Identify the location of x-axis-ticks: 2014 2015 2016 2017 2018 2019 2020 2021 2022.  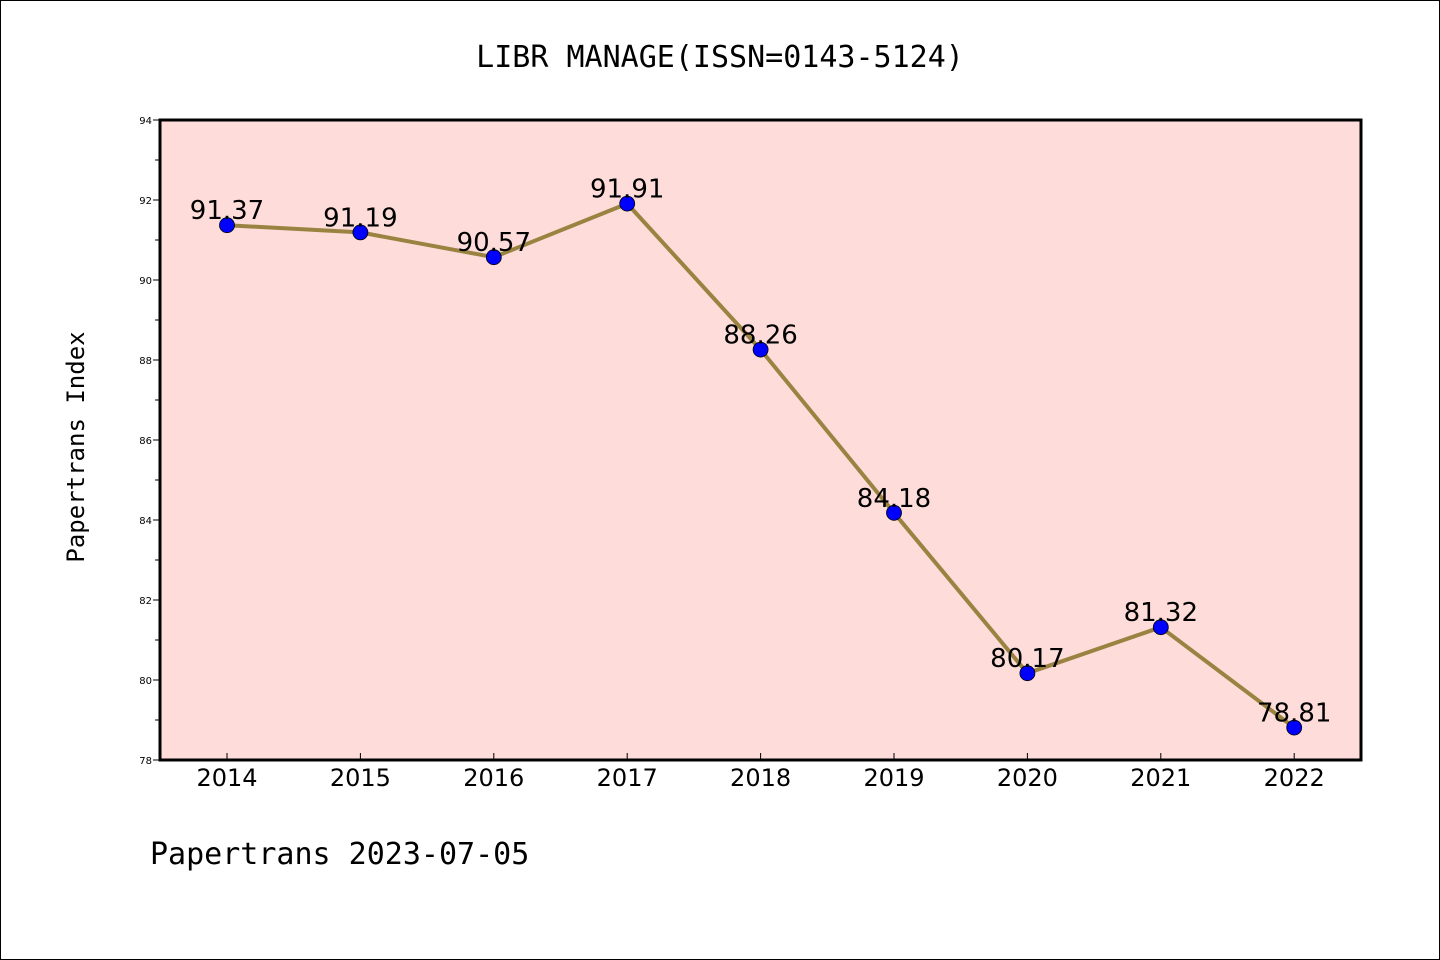
(760, 772).